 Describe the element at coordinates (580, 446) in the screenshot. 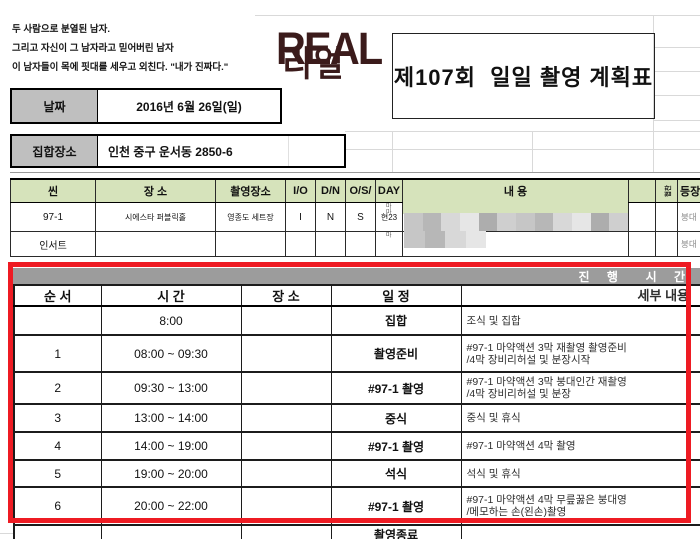

I see `detail-cell: #97-1 마약액션 4막 촬영` at that location.